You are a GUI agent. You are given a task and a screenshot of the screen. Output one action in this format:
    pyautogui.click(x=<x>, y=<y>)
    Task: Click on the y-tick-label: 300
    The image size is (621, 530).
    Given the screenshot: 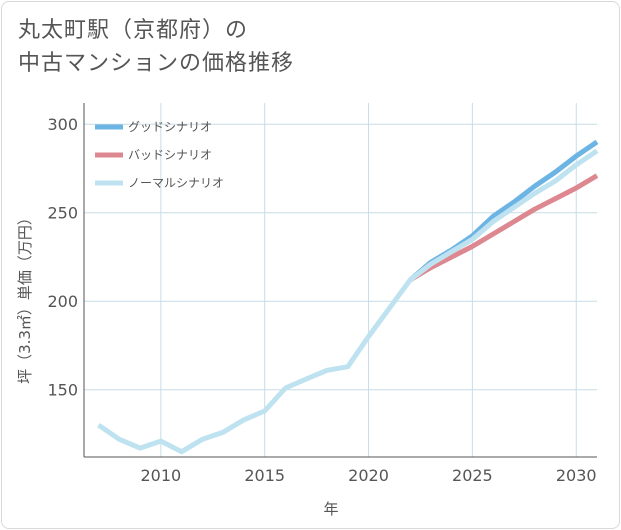 What is the action you would take?
    pyautogui.click(x=62, y=124)
    